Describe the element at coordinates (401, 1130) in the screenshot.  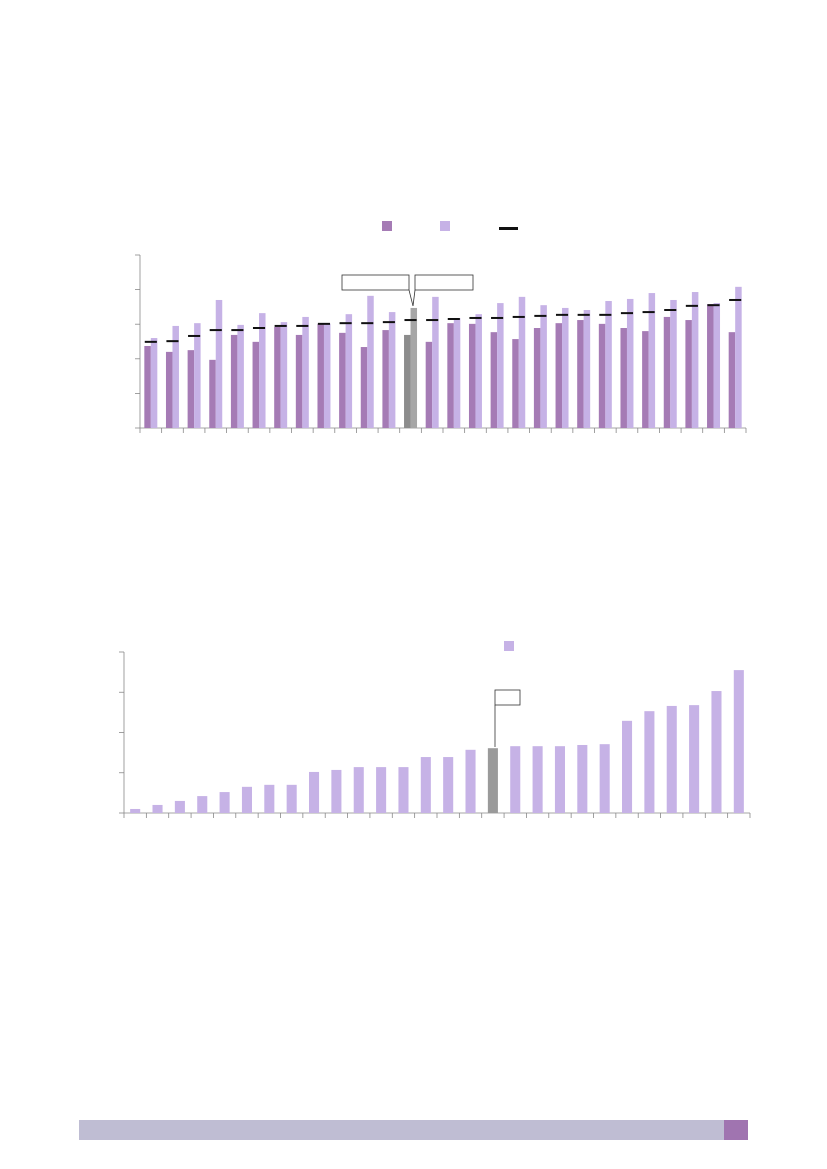
I see `footer-band` at that location.